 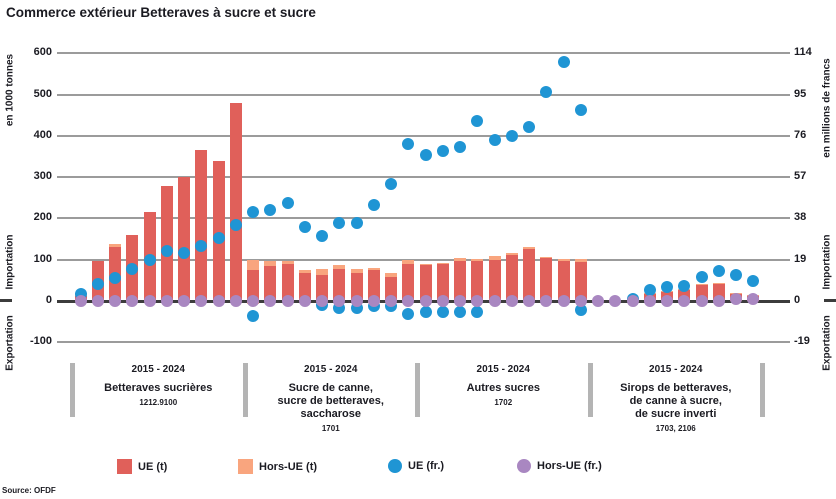 What do you see at coordinates (803, 52) in the screenshot?
I see `right-axis-tick-label: 114` at bounding box center [803, 52].